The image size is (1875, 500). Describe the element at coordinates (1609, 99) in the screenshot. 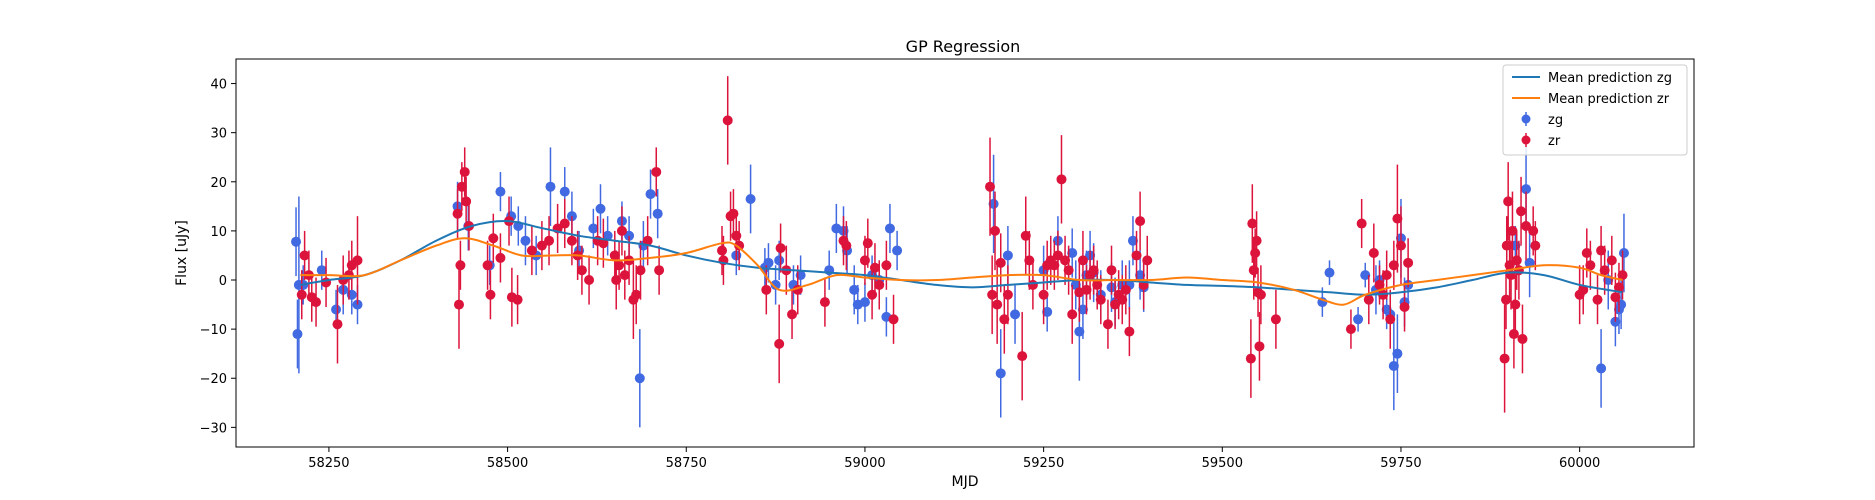

I see `legend-label-mean-prediction-zr: Mean prediction zr` at that location.